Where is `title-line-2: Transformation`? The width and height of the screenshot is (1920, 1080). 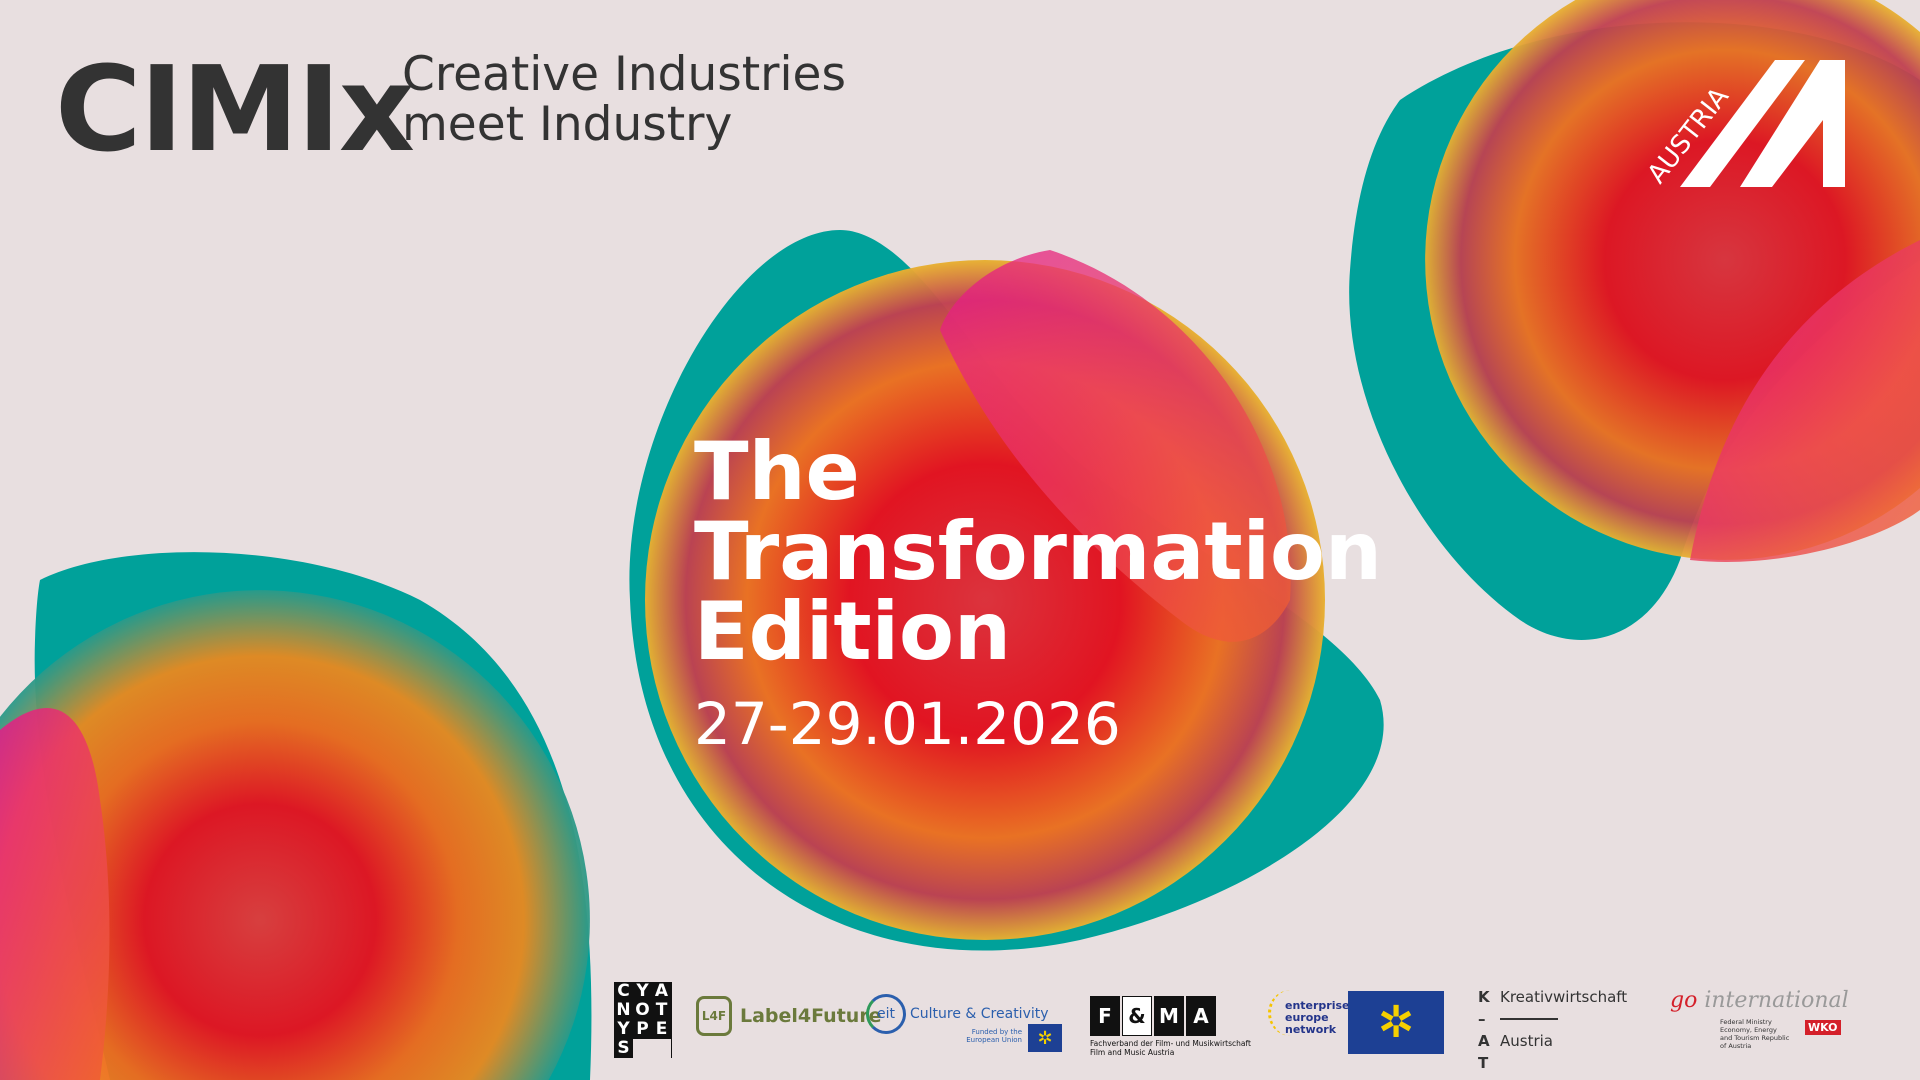
title-line-2: Transformation is located at coordinates (1038, 551).